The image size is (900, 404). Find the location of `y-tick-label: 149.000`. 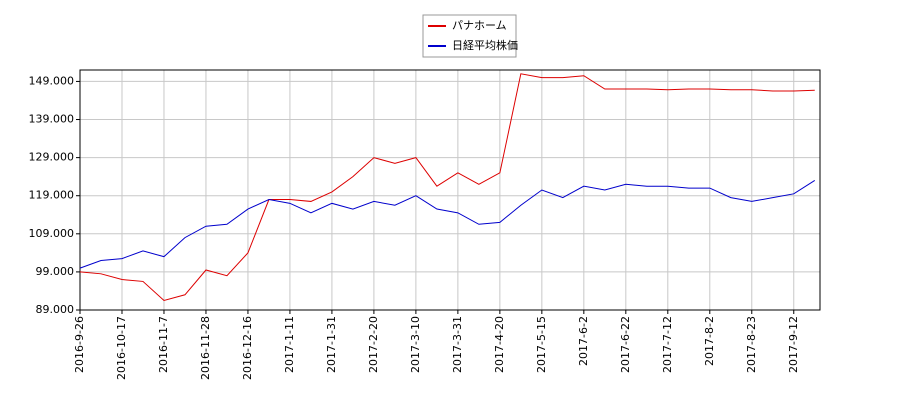

y-tick-label: 149.000 is located at coordinates (52, 80).